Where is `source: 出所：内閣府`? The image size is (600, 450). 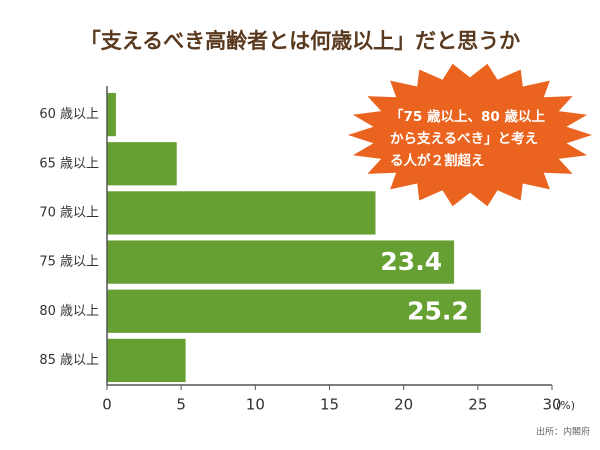
source: 出所：内閣府 is located at coordinates (563, 432).